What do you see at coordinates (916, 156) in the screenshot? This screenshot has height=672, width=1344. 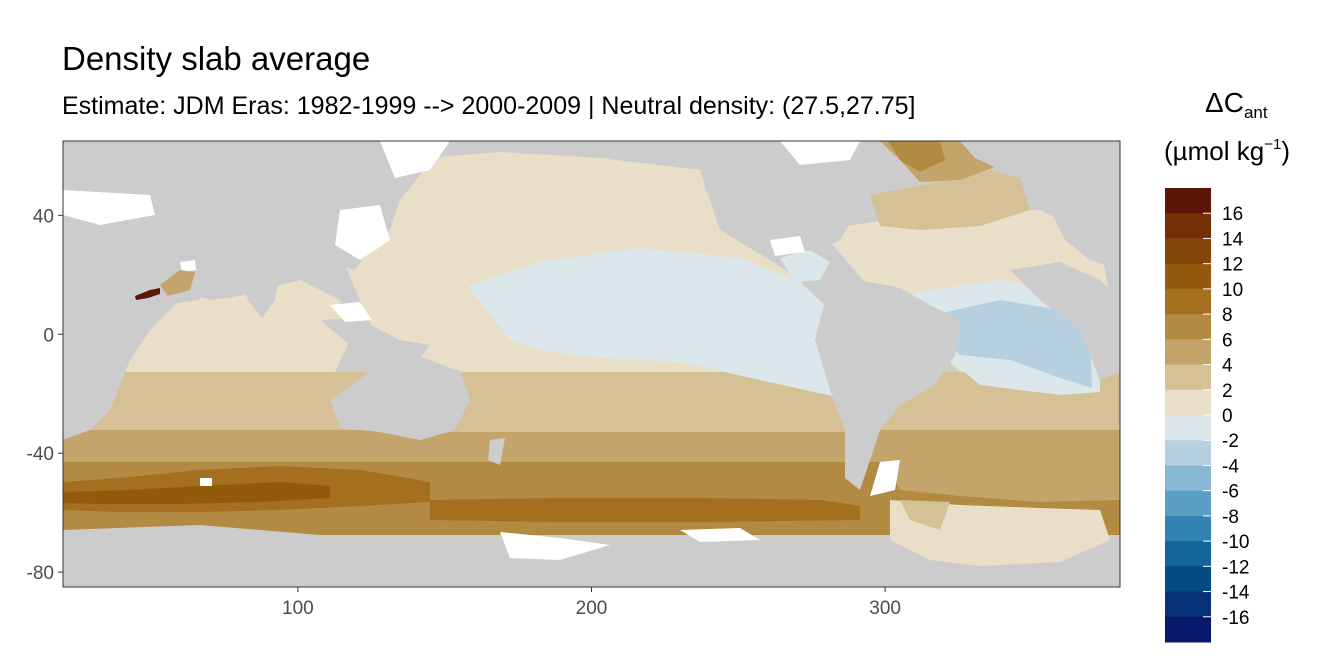 I see `north-atlantic-labrador-core` at bounding box center [916, 156].